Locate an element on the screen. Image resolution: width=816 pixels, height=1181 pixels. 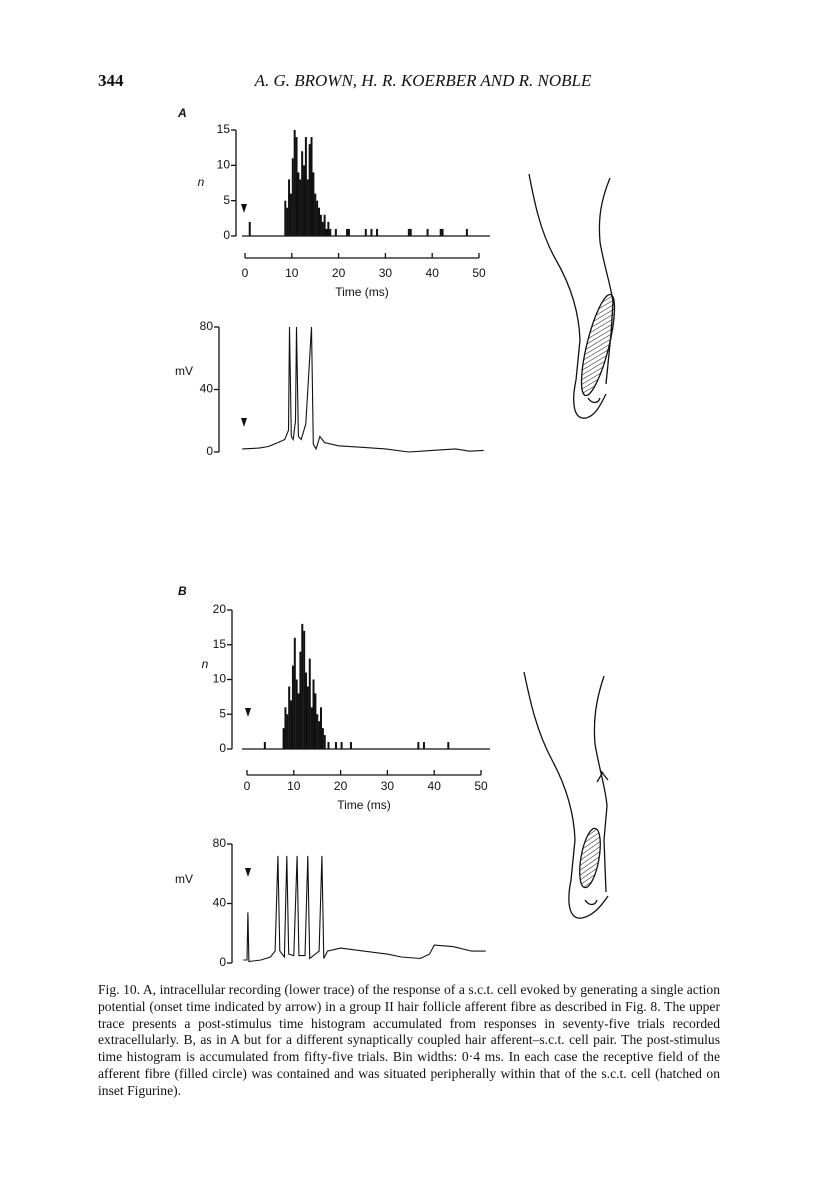
x-tick-label: 0 is located at coordinates (245, 273).